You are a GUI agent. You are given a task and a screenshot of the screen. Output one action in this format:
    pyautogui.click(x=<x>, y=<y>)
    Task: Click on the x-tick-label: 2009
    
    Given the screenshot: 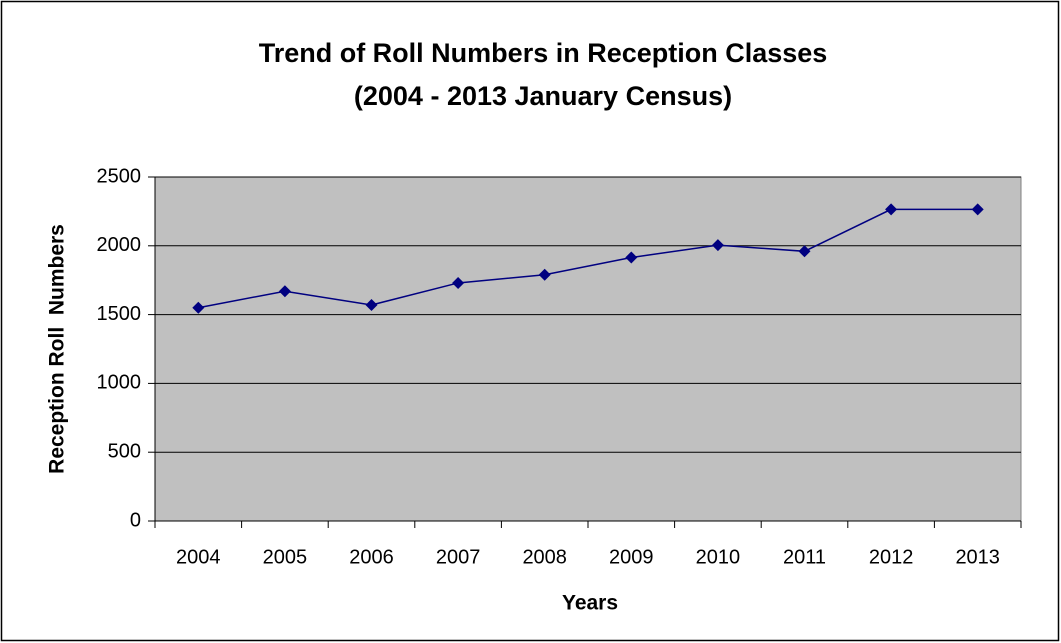 What is the action you would take?
    pyautogui.click(x=631, y=557)
    